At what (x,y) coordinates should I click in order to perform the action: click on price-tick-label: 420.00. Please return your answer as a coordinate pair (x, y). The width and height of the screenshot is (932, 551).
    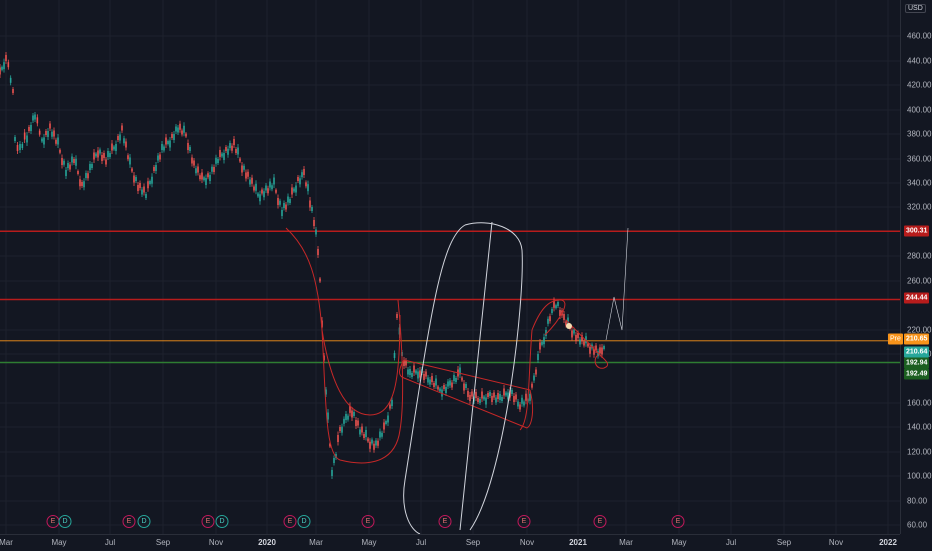
    Looking at the image, I should click on (919, 85).